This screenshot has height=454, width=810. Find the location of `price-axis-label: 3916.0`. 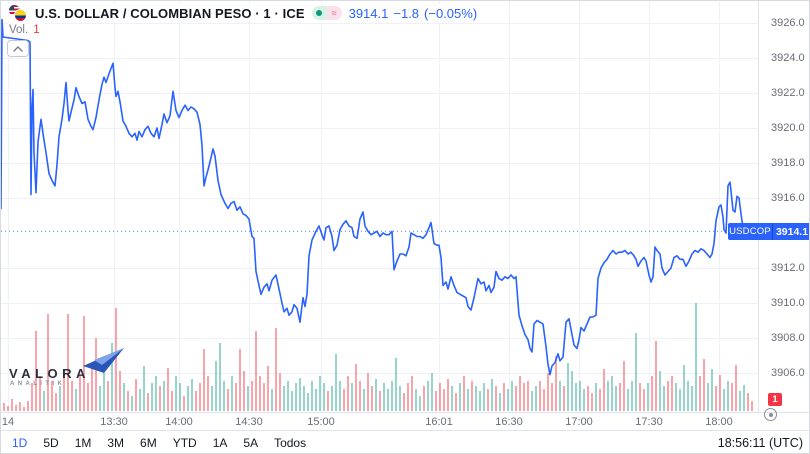

price-axis-label: 3916.0 is located at coordinates (788, 198).